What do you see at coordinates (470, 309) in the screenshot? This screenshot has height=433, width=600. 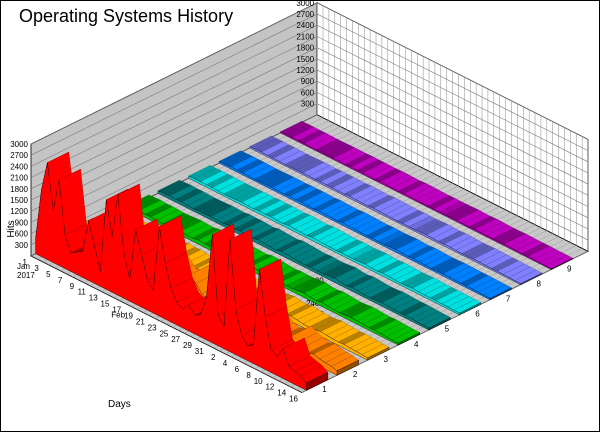 I see `series-6-end-cap` at bounding box center [470, 309].